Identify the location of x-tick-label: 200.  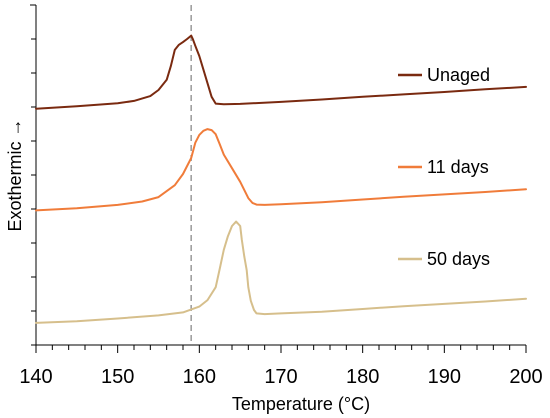
(525, 377).